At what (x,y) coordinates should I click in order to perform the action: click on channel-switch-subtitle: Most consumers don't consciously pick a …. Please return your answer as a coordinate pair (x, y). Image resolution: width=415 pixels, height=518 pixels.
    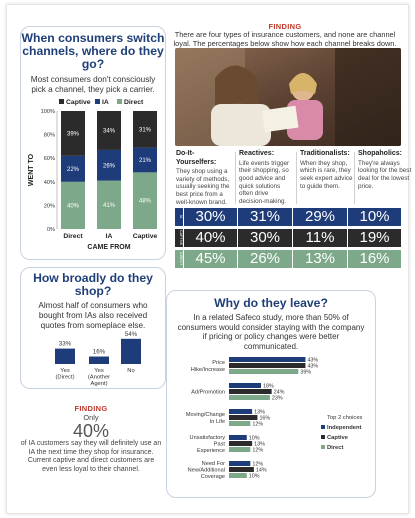
    Looking at the image, I should click on (93, 84).